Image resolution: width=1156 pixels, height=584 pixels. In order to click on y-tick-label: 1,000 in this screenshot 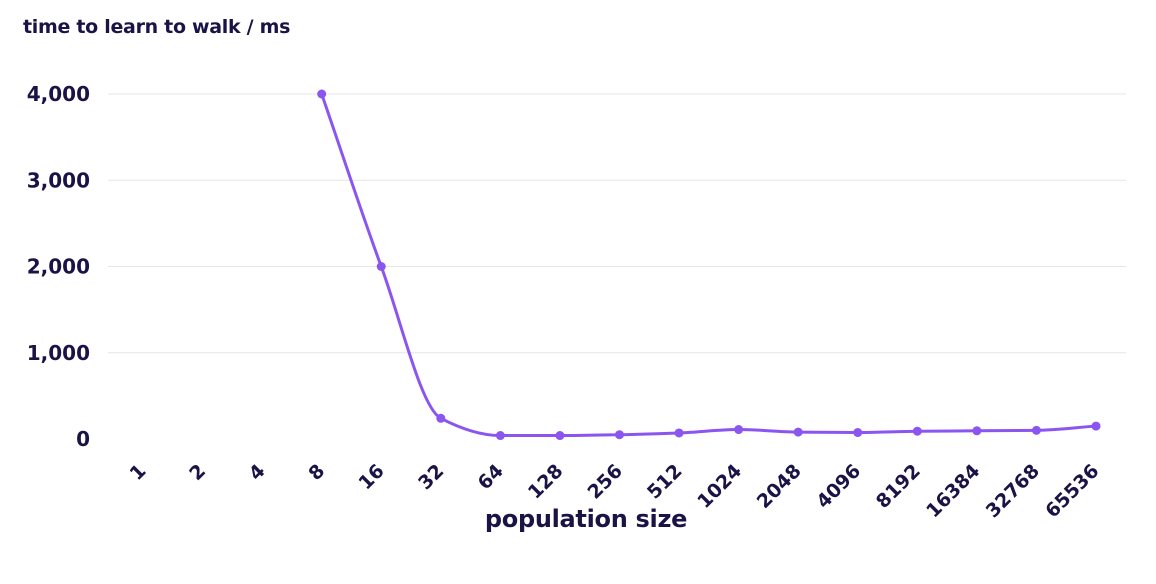, I will do `click(58, 353)`.